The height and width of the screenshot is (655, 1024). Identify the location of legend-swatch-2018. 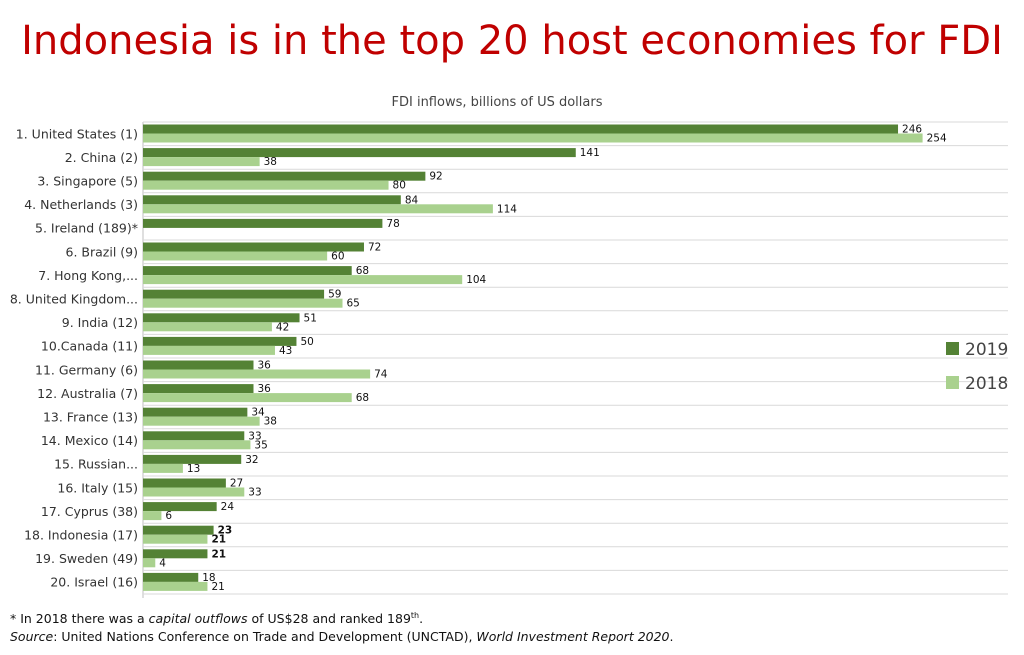
(952, 382).